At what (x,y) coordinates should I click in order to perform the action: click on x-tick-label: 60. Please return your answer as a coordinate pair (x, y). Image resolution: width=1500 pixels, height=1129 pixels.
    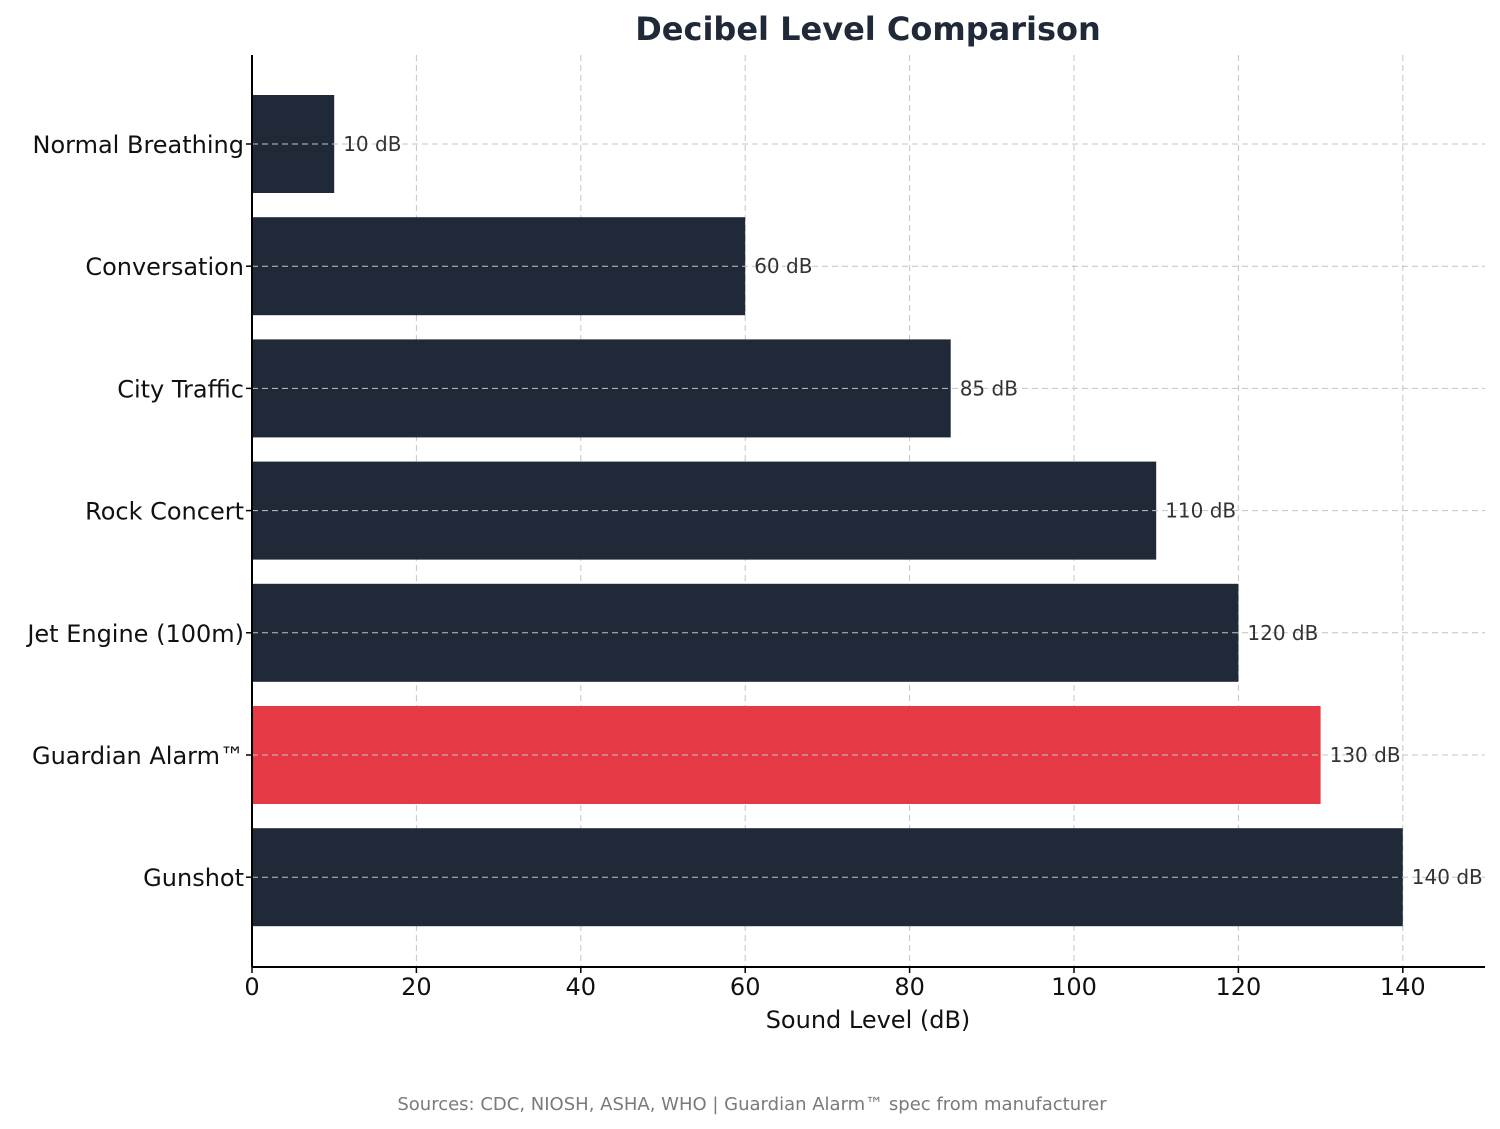
    Looking at the image, I should click on (745, 987).